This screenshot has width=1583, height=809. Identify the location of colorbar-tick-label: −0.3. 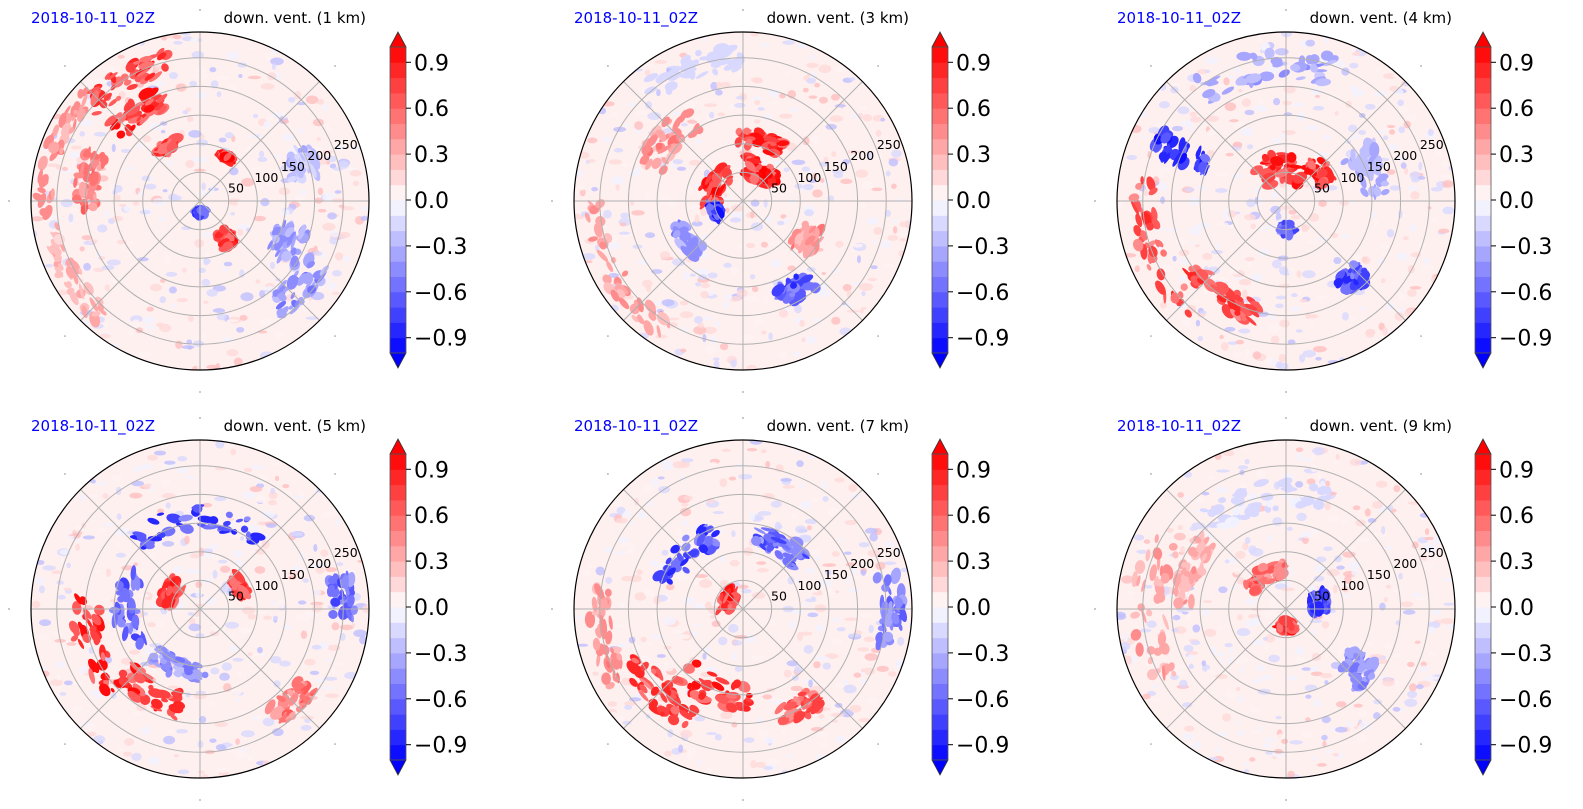
(982, 247).